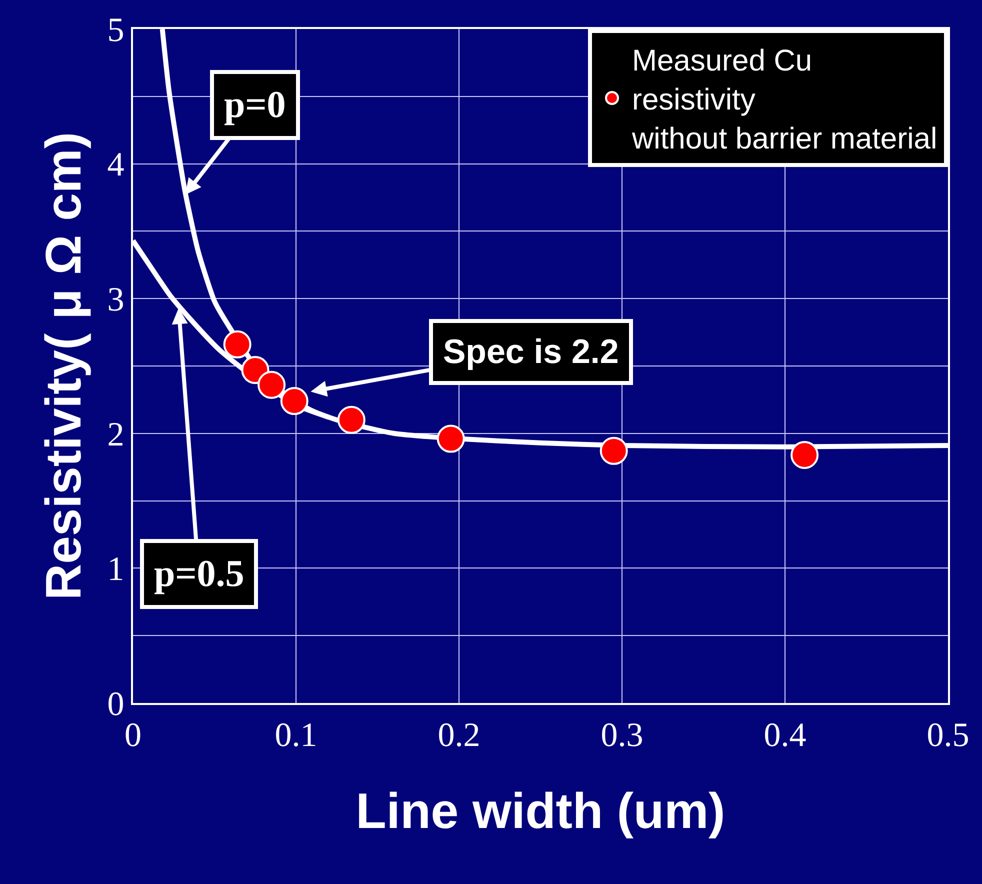 This screenshot has height=884, width=982. I want to click on y-tick-label: 4, so click(115, 165).